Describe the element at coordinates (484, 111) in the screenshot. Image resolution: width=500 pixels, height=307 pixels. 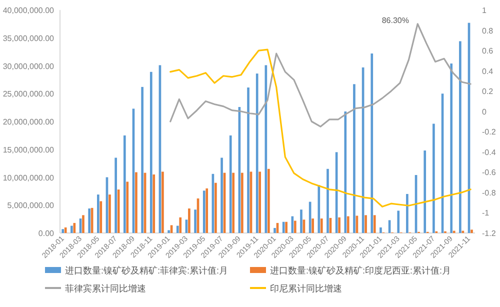
I see `y2-tick-label: 0` at that location.